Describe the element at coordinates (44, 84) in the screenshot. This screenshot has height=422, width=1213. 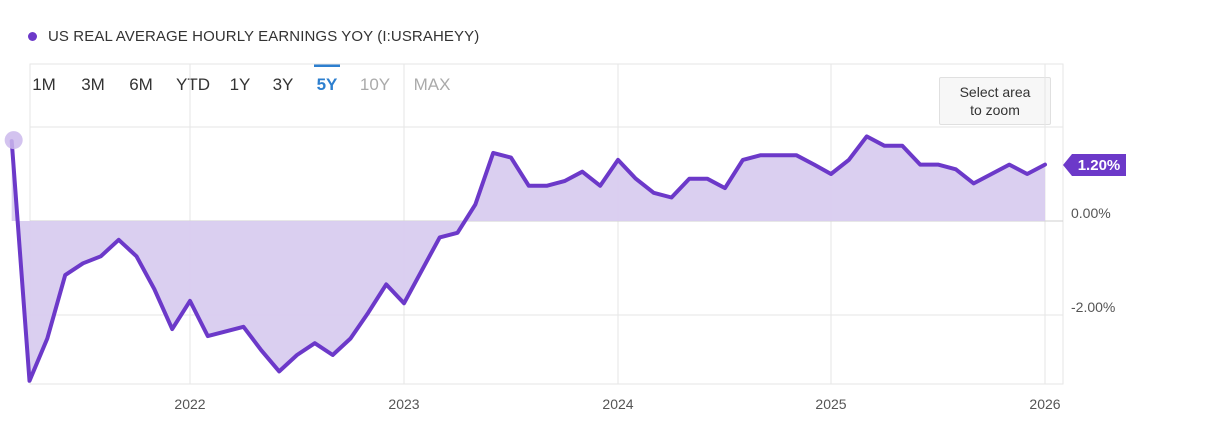
I see `range-button-1m: 1M` at that location.